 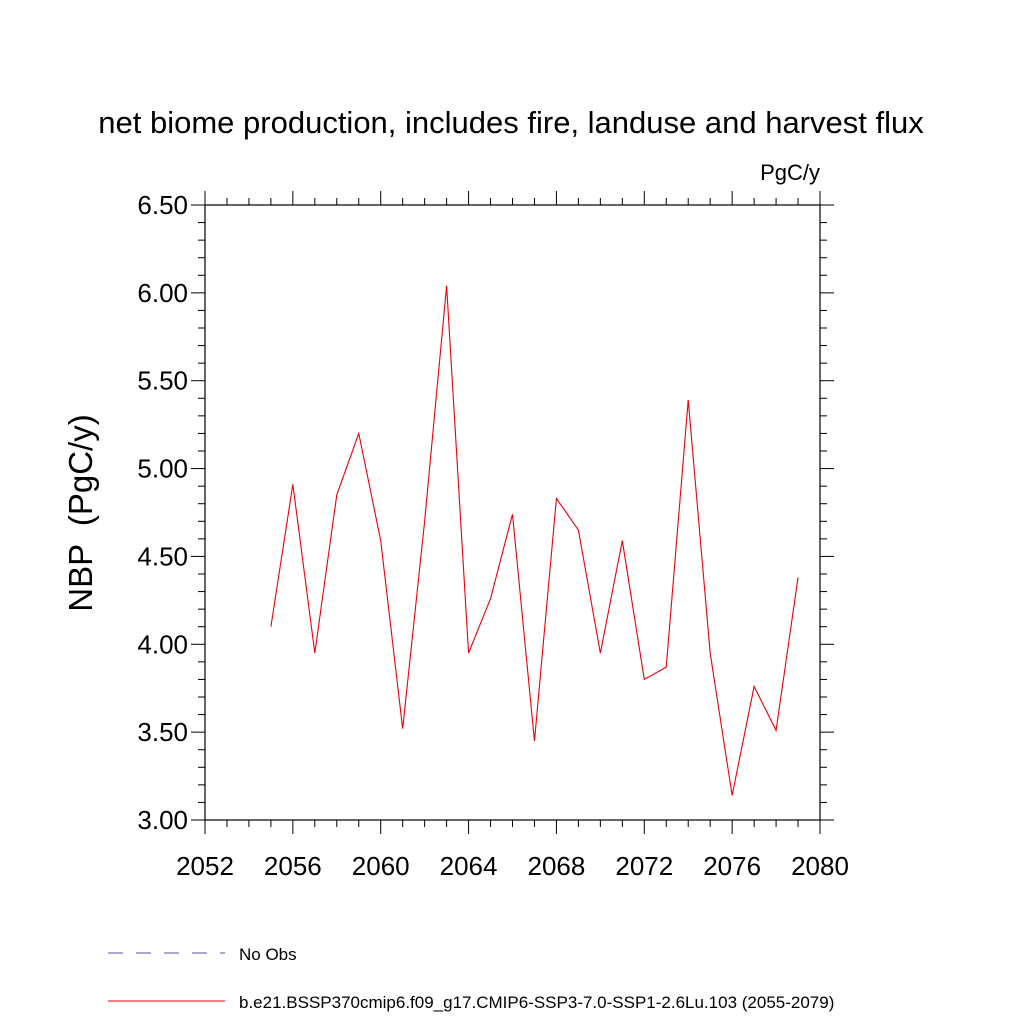 I want to click on y-tick-label: 5.50, so click(x=162, y=381).